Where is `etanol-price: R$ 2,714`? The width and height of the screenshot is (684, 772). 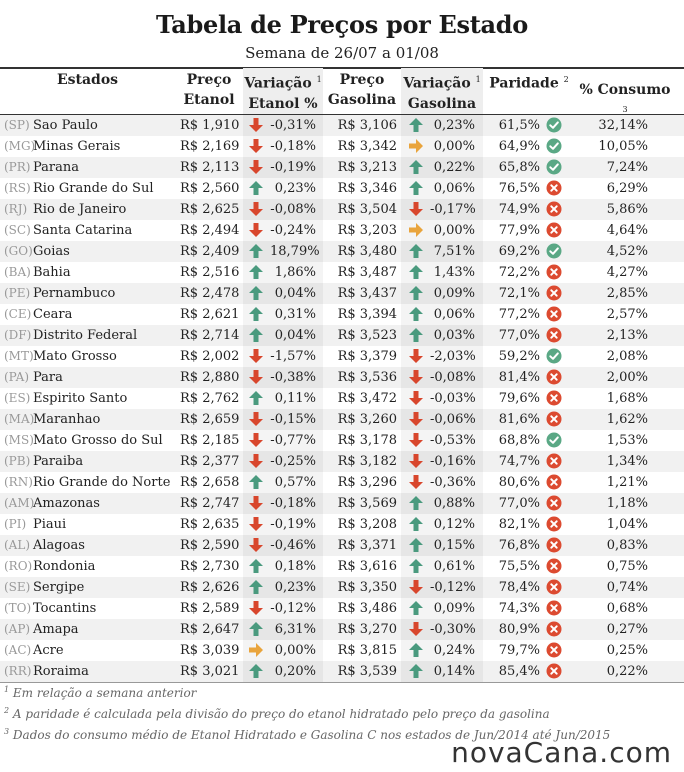
etanol-price: R$ 2,714 is located at coordinates (210, 335).